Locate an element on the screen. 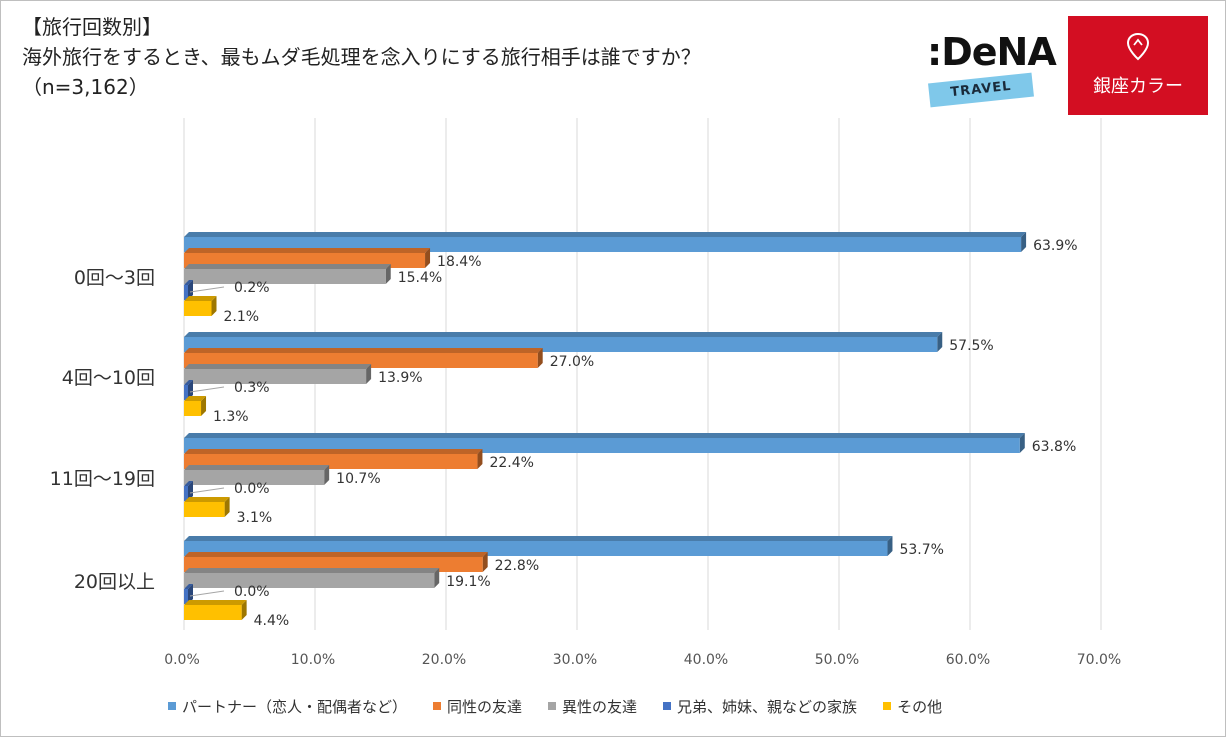  data-label: 22.8% is located at coordinates (517, 566).